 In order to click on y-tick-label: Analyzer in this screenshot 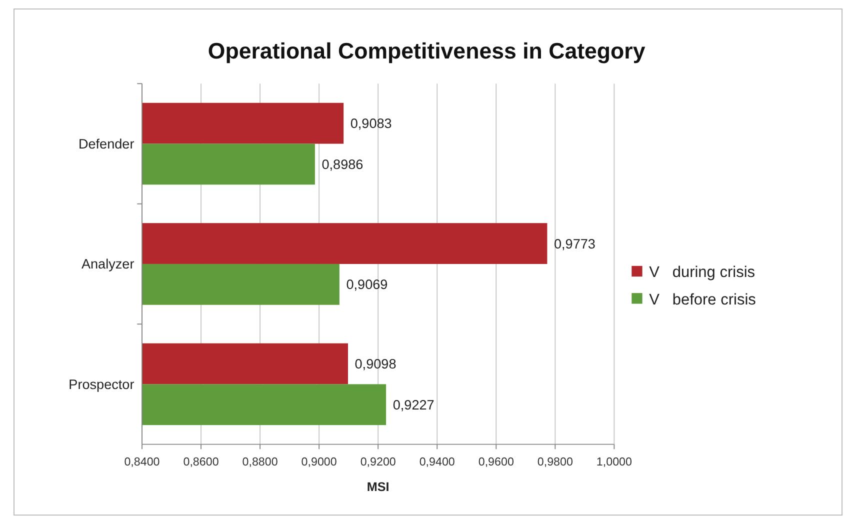, I will do `click(108, 264)`.